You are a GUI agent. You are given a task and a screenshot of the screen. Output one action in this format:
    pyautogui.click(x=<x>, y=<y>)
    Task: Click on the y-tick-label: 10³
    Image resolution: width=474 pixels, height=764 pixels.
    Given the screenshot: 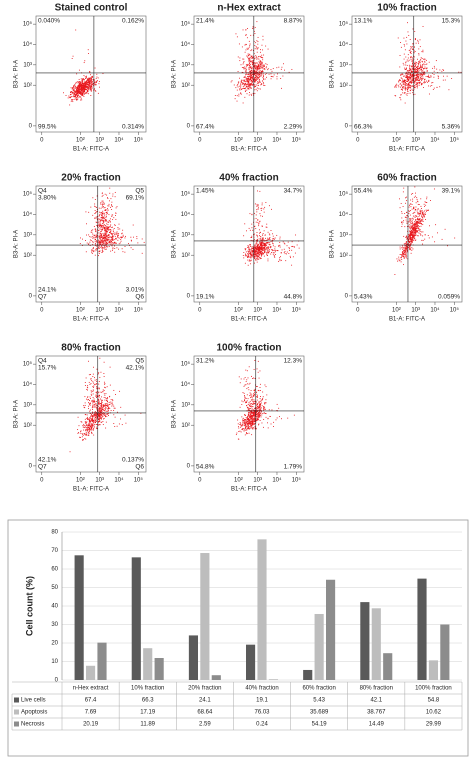 What is the action you would take?
    pyautogui.click(x=343, y=235)
    